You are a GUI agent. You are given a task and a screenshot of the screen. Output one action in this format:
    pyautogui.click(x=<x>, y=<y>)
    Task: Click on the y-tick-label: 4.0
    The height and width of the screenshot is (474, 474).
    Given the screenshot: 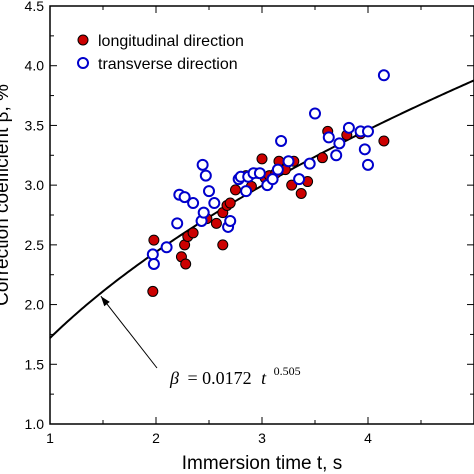 What is the action you would take?
    pyautogui.click(x=35, y=66)
    